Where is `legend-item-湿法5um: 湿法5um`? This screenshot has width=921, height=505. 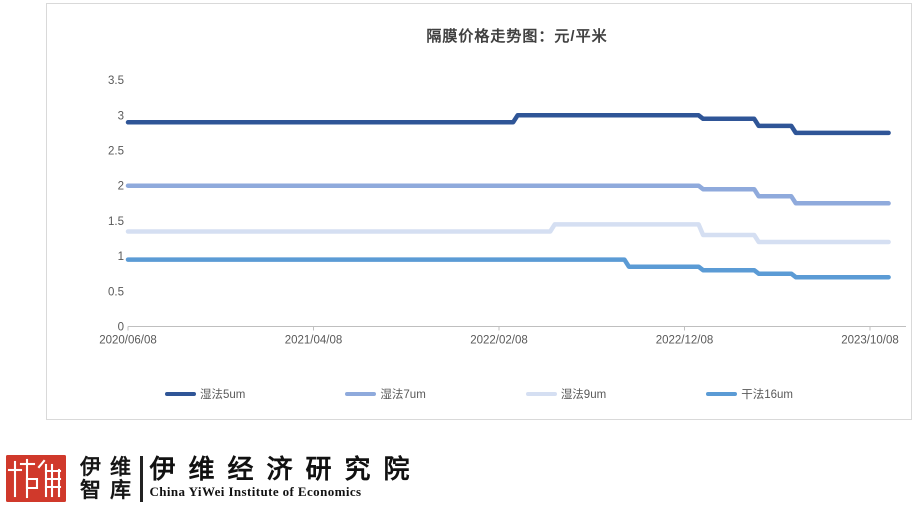 legend-item-湿法5um: 湿法5um is located at coordinates (205, 394).